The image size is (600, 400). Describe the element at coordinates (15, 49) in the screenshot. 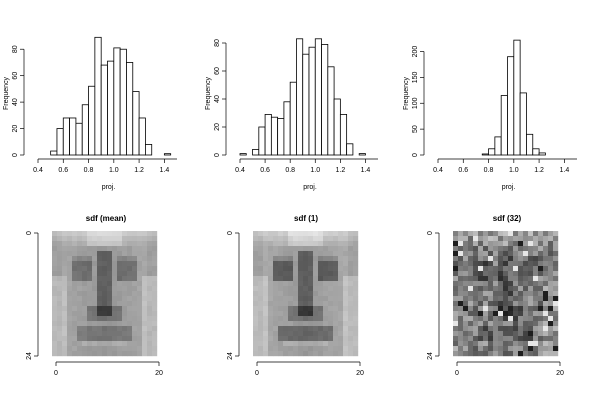

I see `y-tick-label: 80` at that location.